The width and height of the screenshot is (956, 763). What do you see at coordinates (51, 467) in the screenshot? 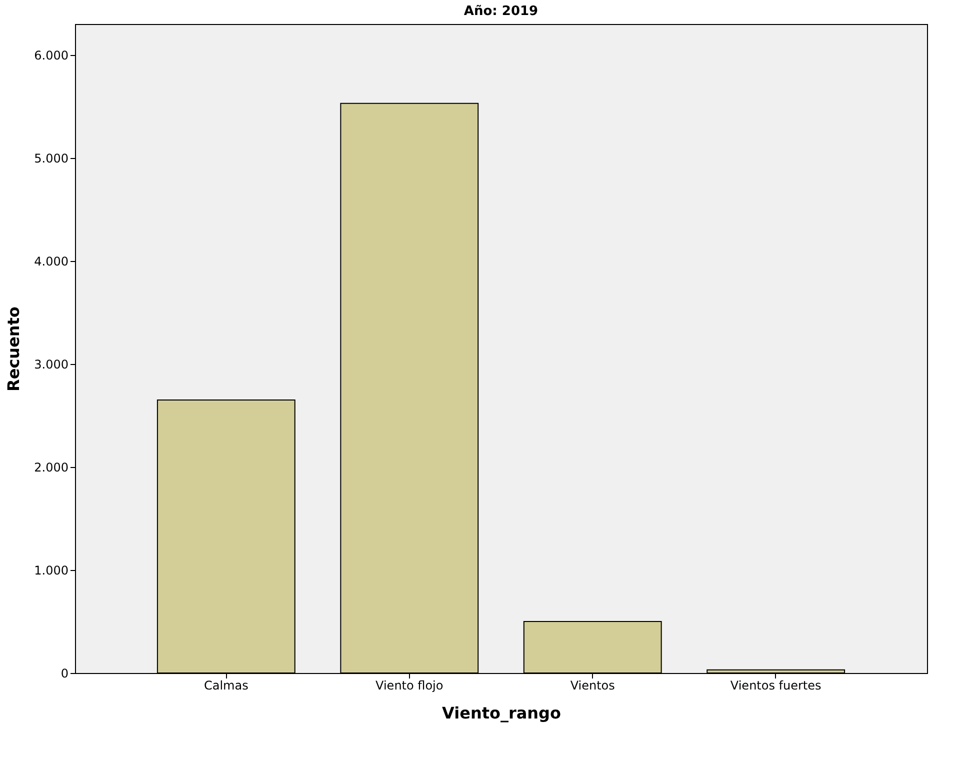
I see `y-tick-label: 2.000` at bounding box center [51, 467].